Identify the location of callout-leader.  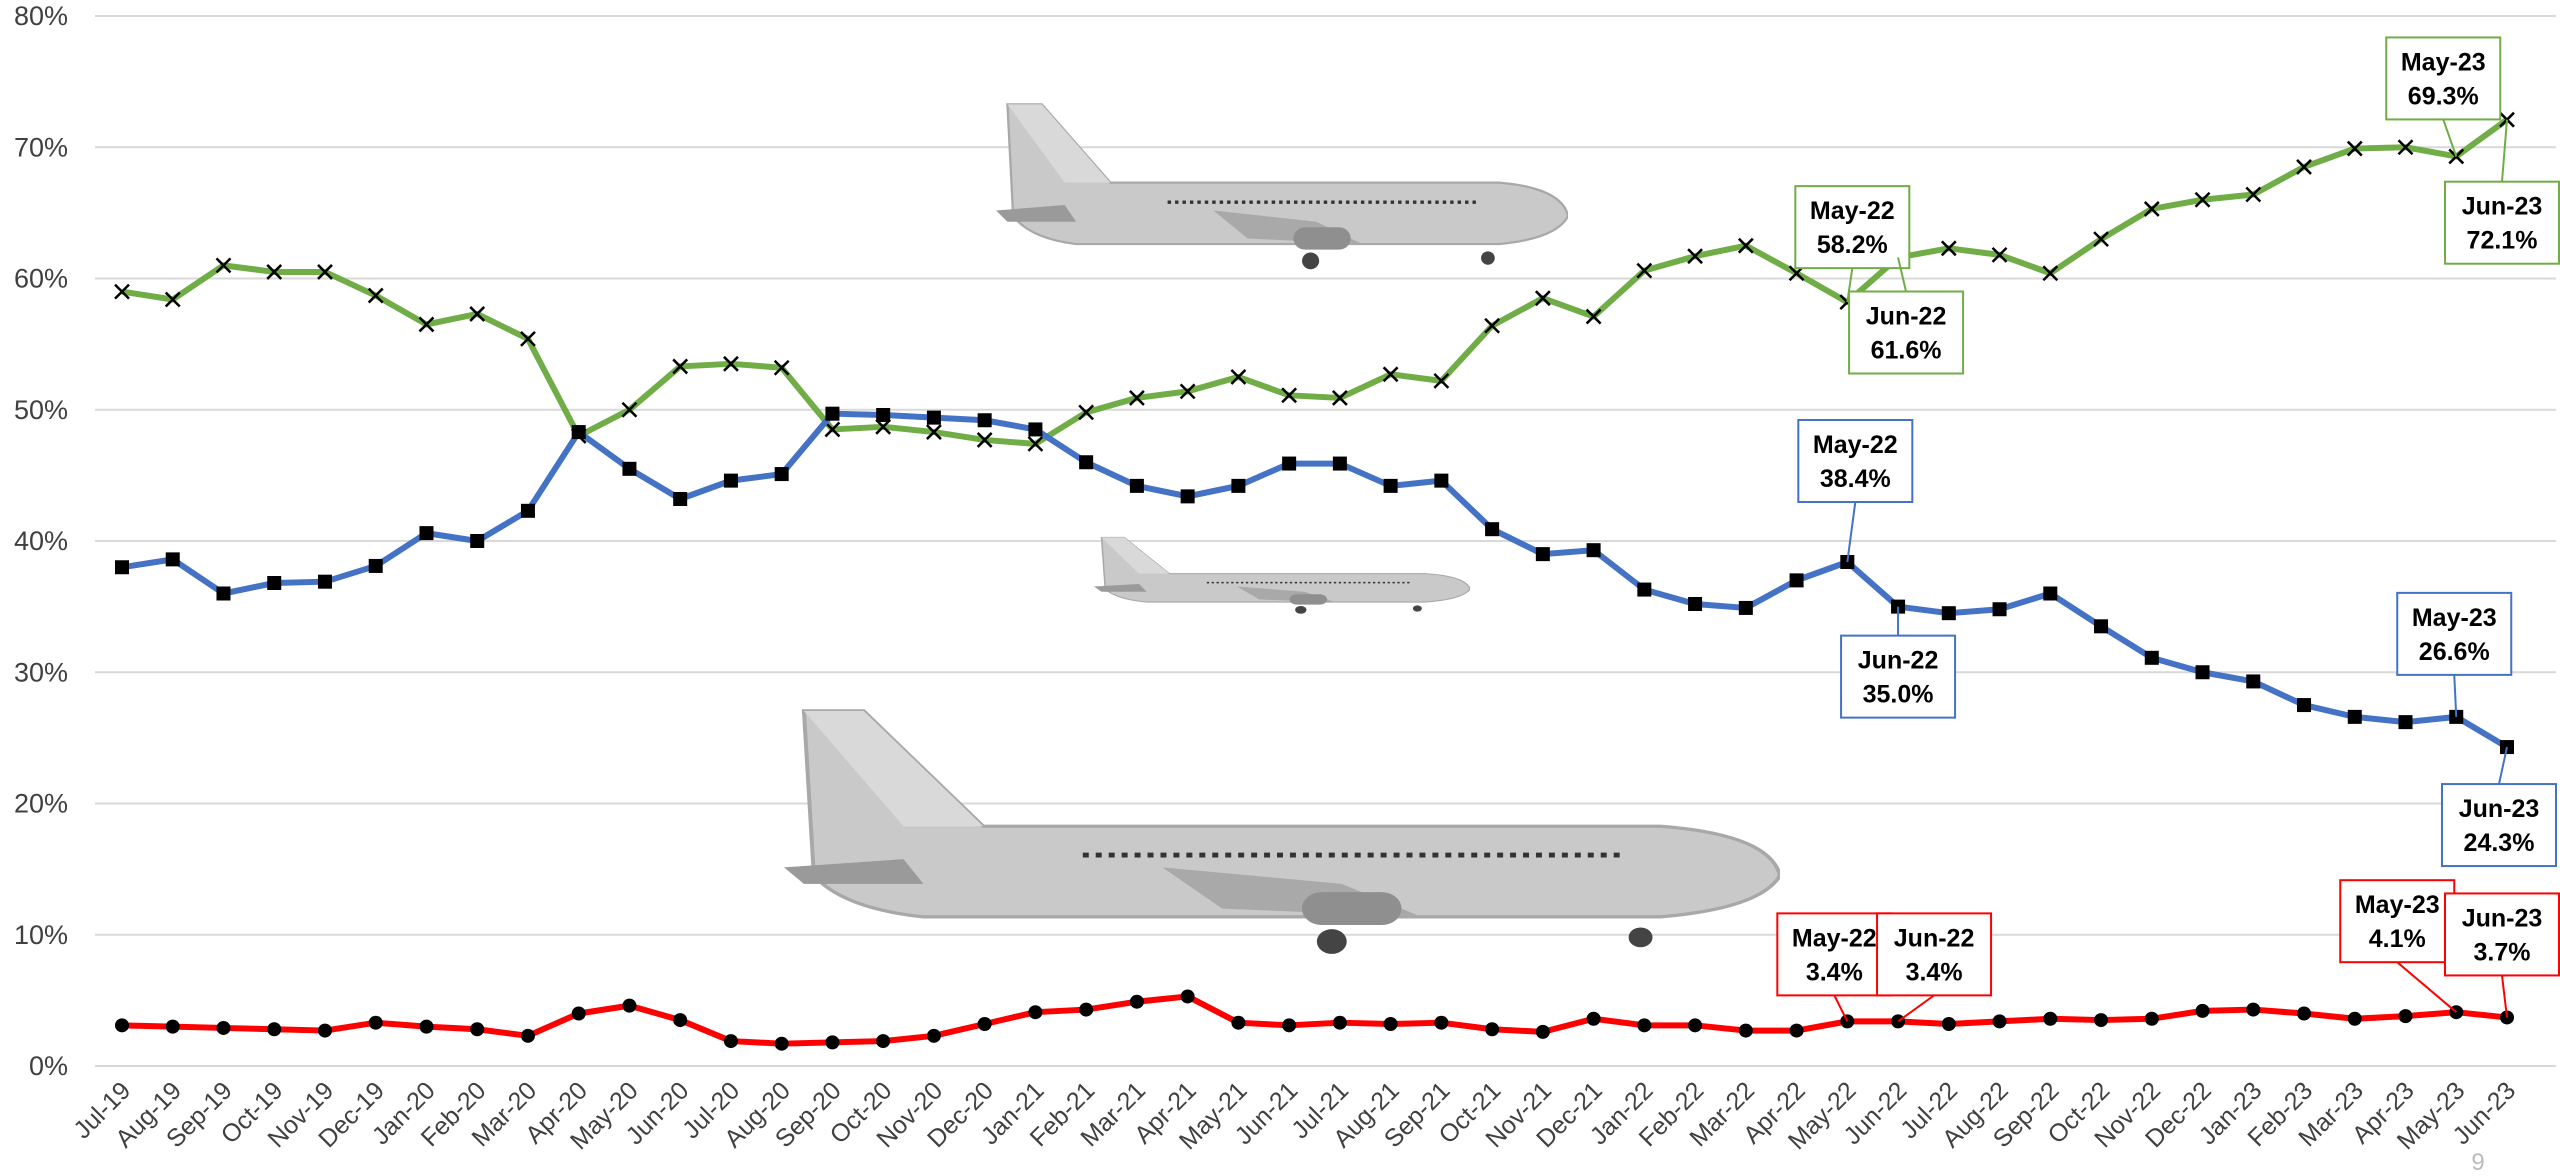
(2455, 695).